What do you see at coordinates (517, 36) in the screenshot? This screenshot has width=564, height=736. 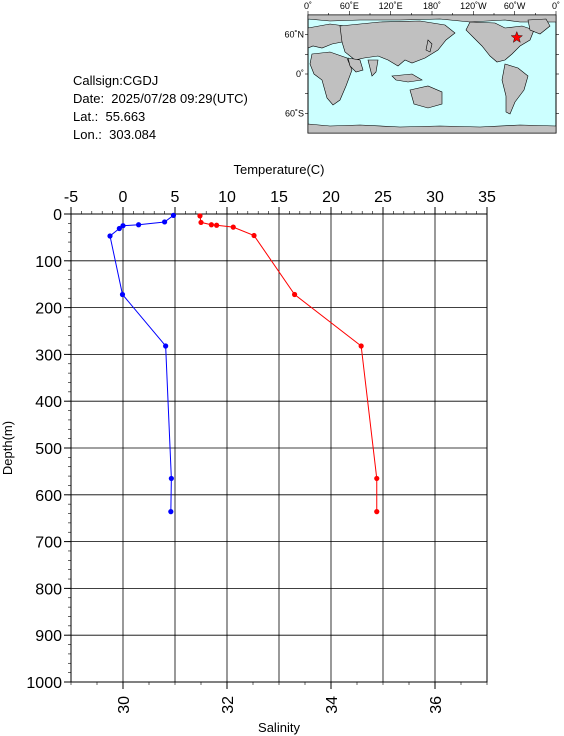 I see `star-icon` at bounding box center [517, 36].